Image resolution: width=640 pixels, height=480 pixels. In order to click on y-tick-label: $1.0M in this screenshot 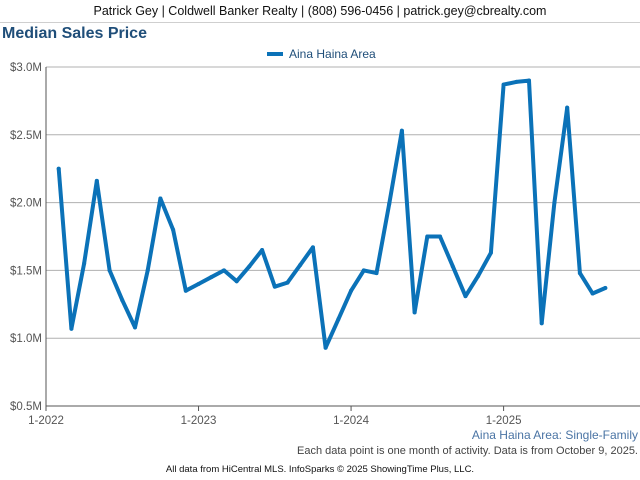, I will do `click(26, 339)`.